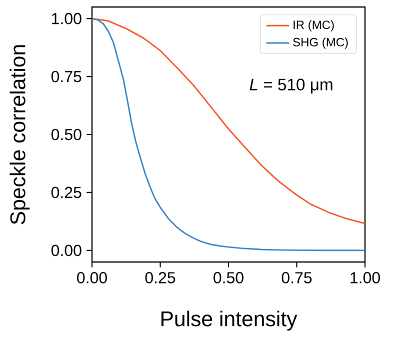 This screenshot has width=400, height=344. What do you see at coordinates (66, 134) in the screenshot?
I see `y-tick-label: 0.50` at bounding box center [66, 134].